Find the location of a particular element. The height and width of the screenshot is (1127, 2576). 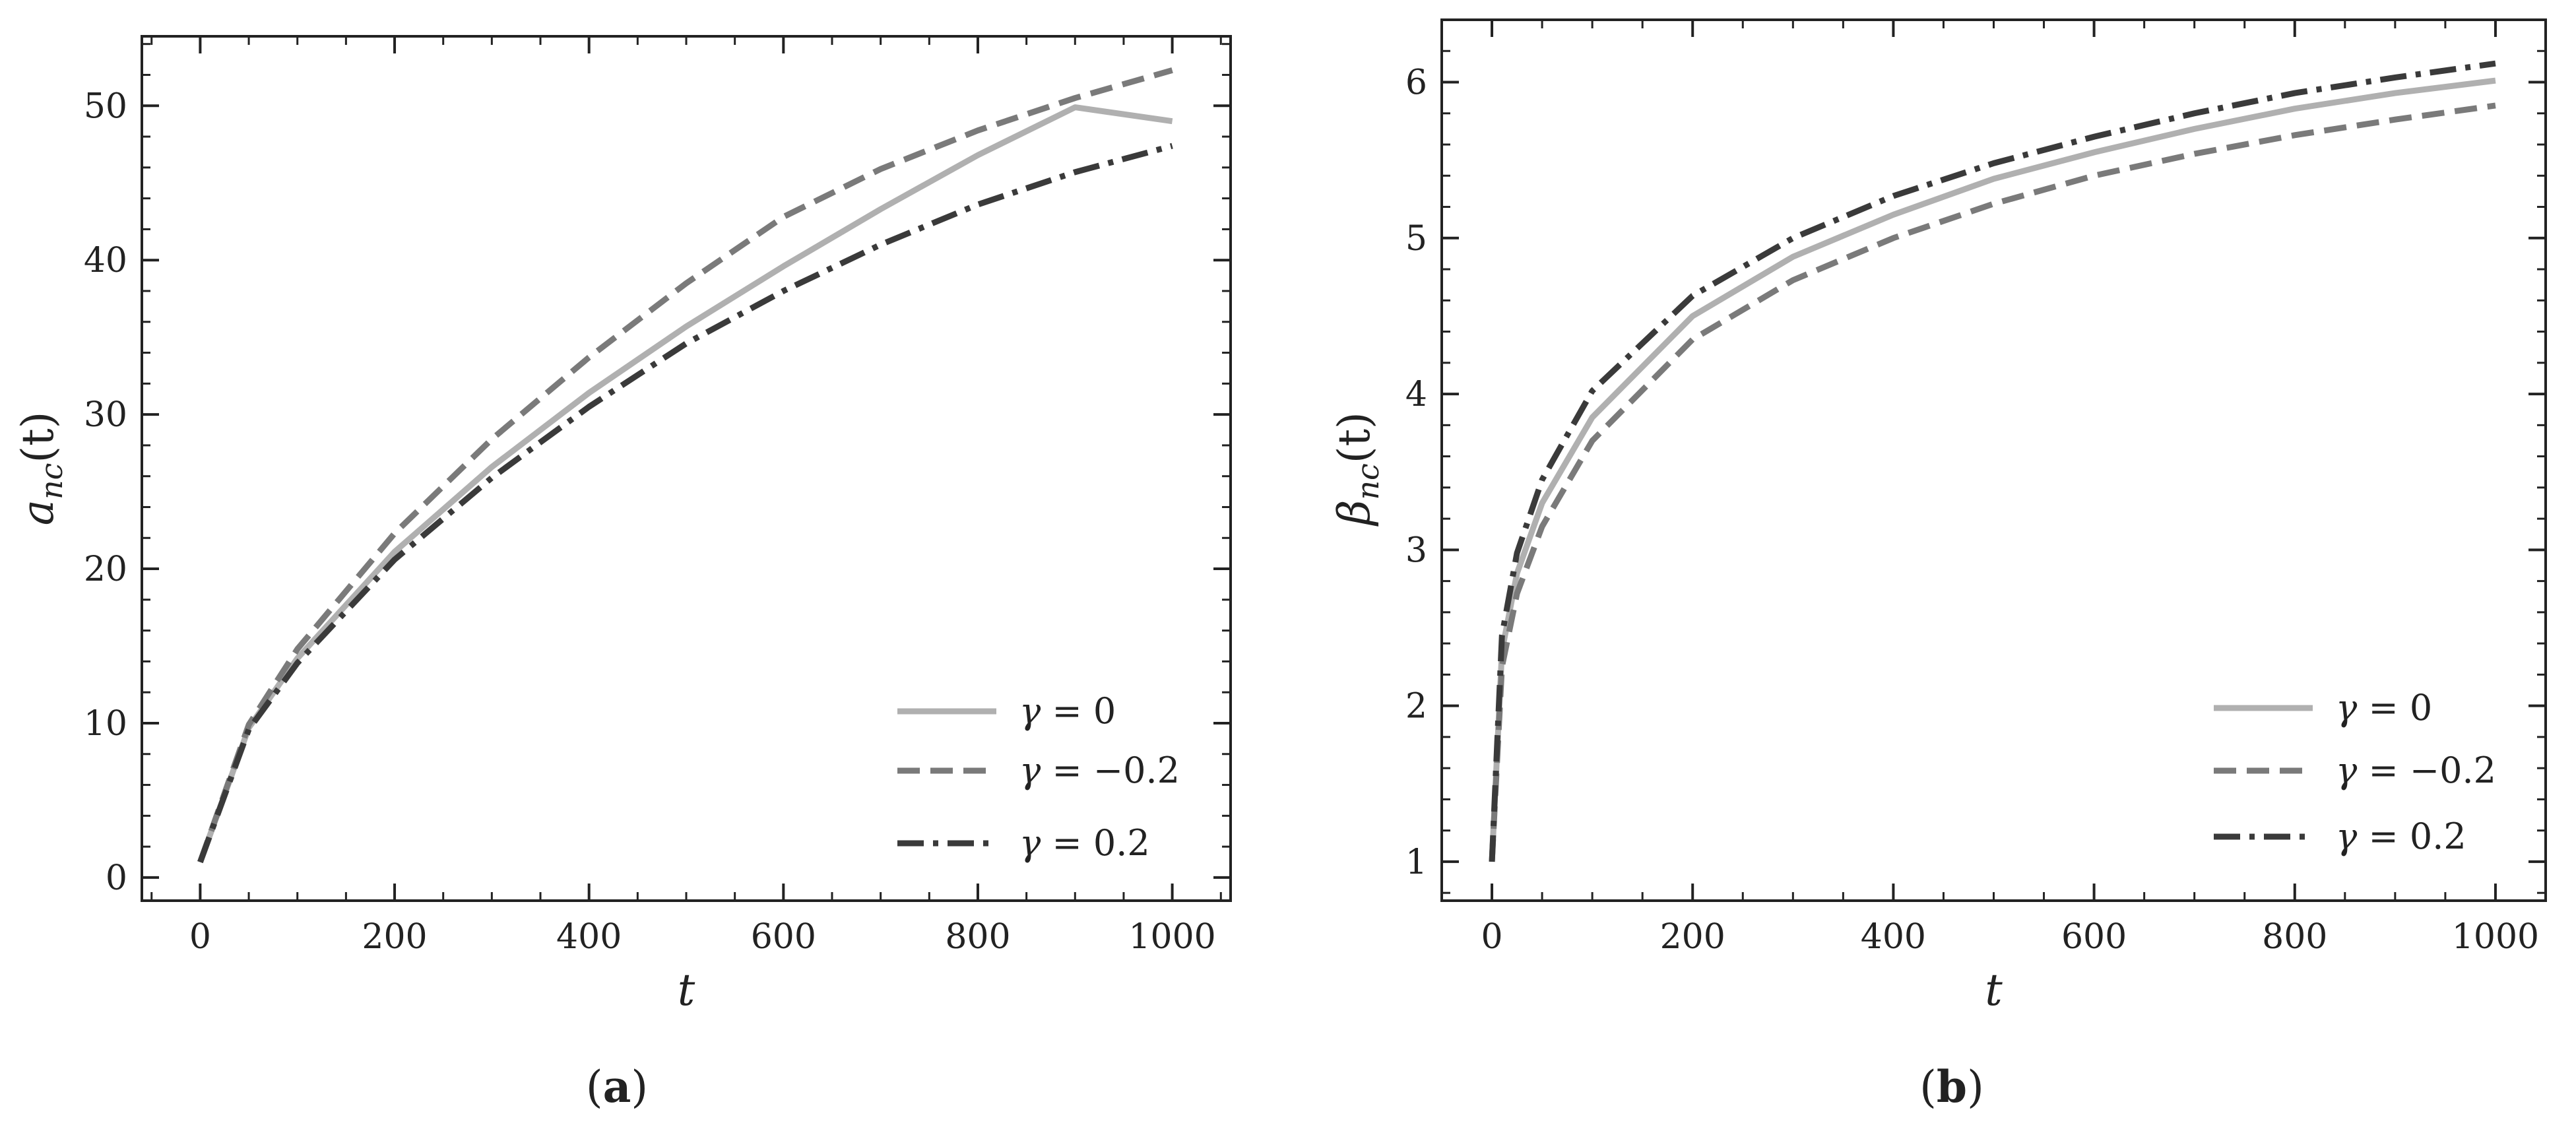

y-tick-label: 20 is located at coordinates (105, 569).